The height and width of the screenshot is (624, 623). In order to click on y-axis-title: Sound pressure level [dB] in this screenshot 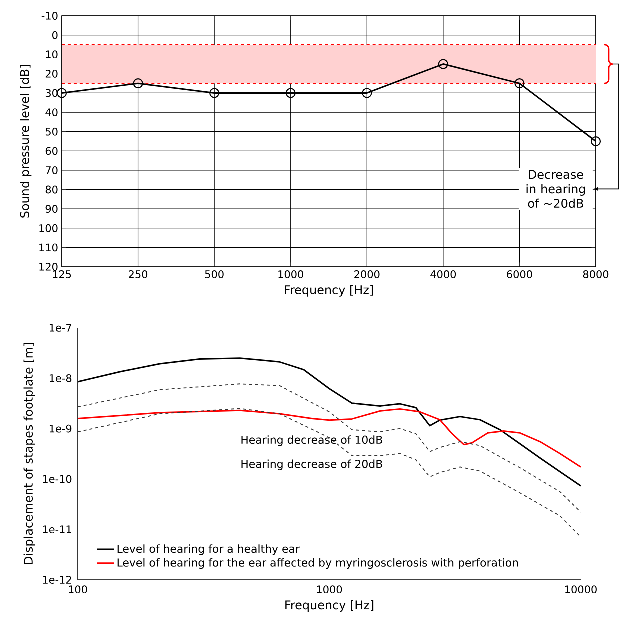, I will do `click(26, 141)`.